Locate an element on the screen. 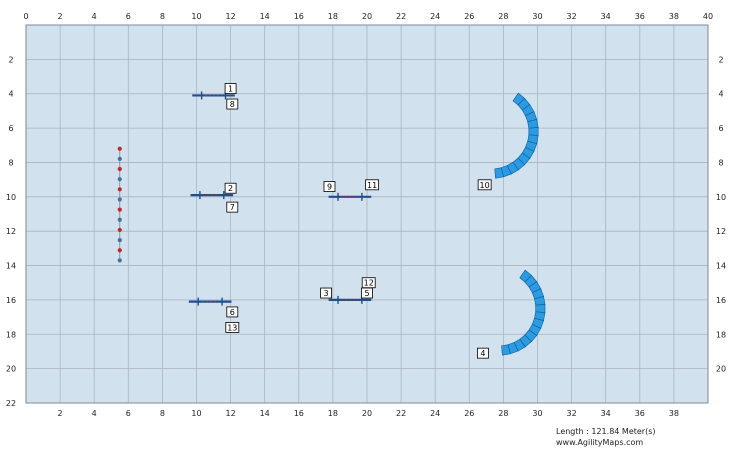 The height and width of the screenshot is (454, 736). x-tick-label-top: 16 is located at coordinates (299, 16).